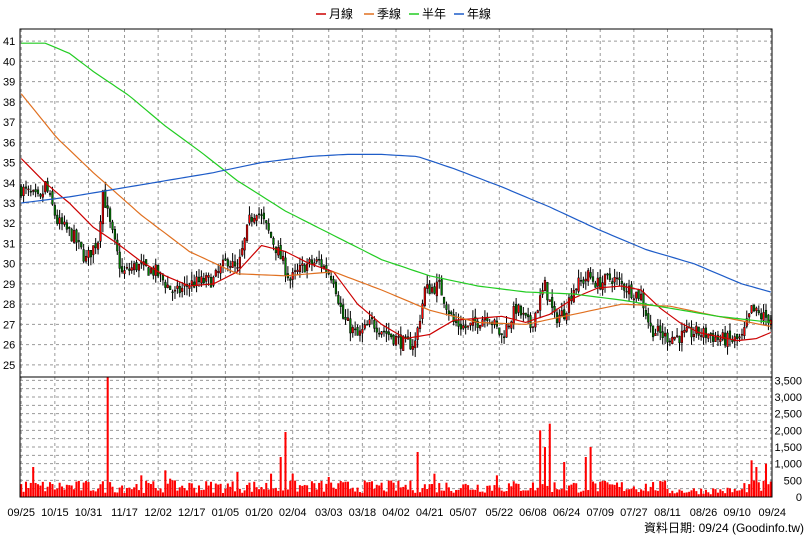 Image resolution: width=808 pixels, height=540 pixels. What do you see at coordinates (464, 513) in the screenshot?
I see `x-tick-label: 05/07` at bounding box center [464, 513].